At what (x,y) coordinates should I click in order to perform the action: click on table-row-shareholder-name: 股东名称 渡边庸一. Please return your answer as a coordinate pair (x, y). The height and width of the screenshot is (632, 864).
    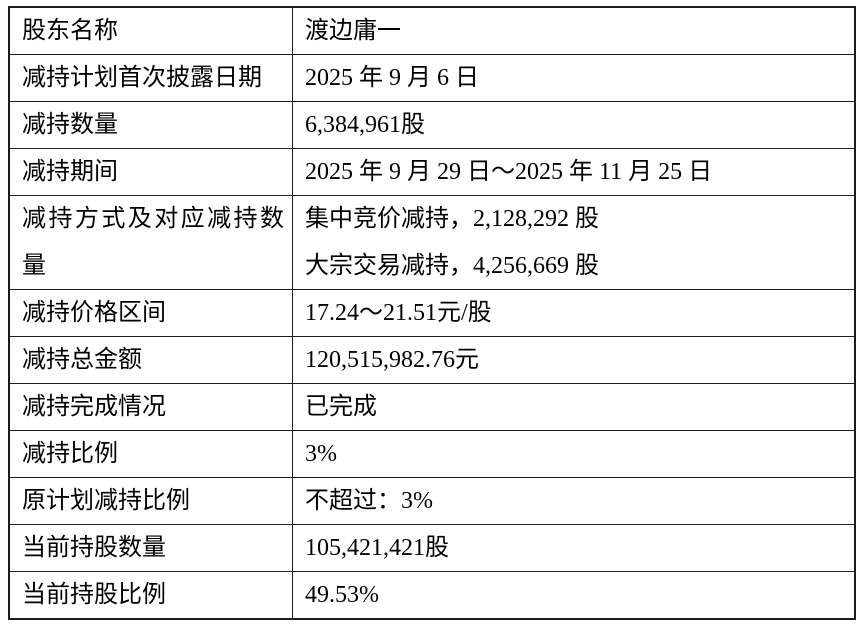
    Looking at the image, I should click on (432, 30).